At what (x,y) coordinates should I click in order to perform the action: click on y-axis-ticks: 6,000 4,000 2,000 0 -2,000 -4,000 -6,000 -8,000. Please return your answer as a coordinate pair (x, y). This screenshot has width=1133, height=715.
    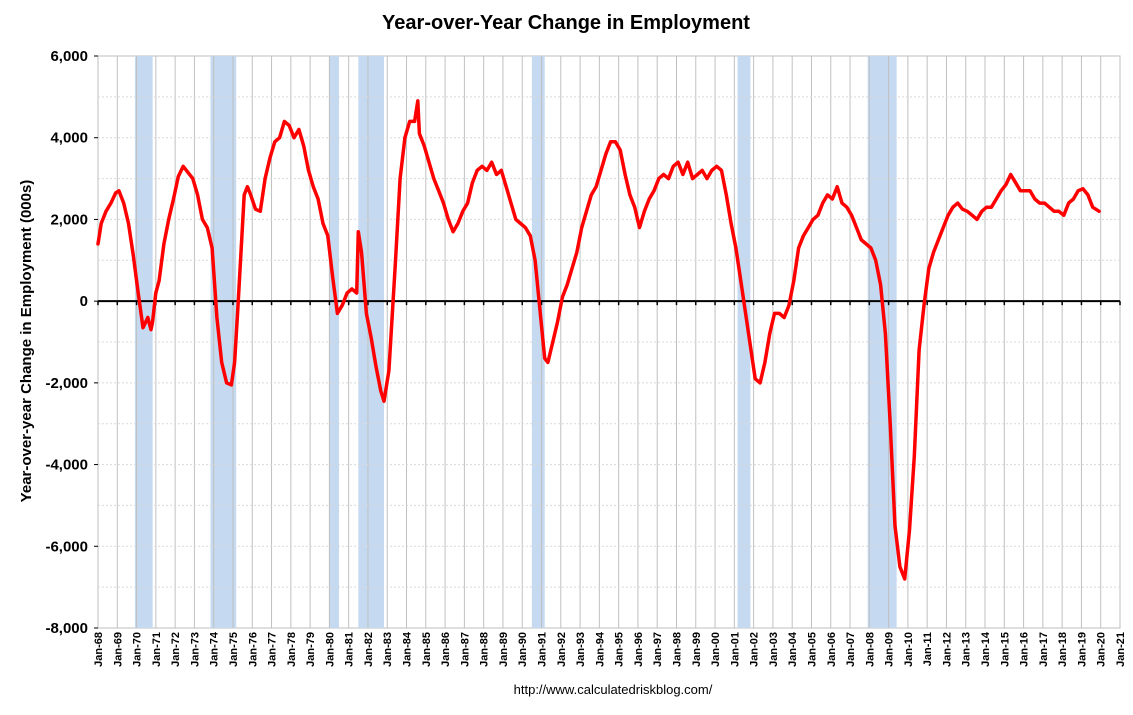
    Looking at the image, I should click on (71, 342).